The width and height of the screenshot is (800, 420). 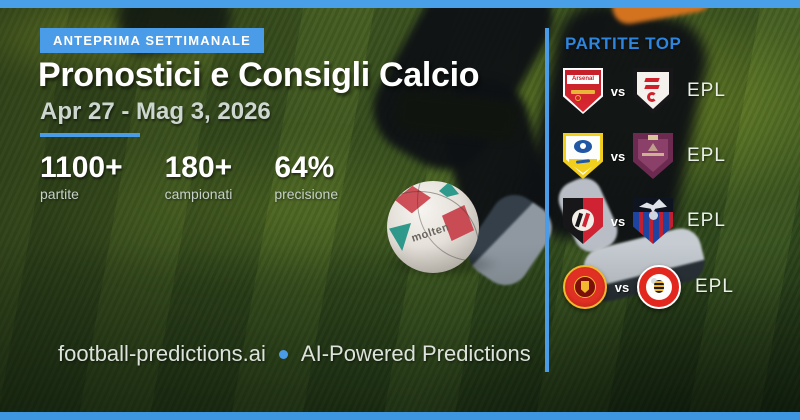 What do you see at coordinates (283, 354) in the screenshot?
I see `separator-dot-icon` at bounding box center [283, 354].